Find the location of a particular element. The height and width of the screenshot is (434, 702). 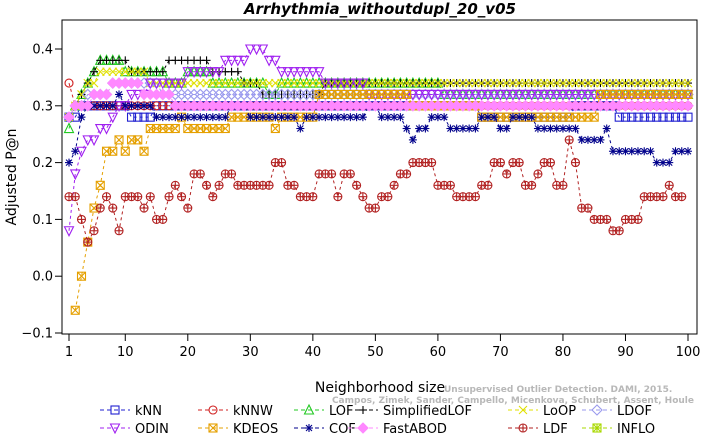

legend-label: COF is located at coordinates (342, 428).